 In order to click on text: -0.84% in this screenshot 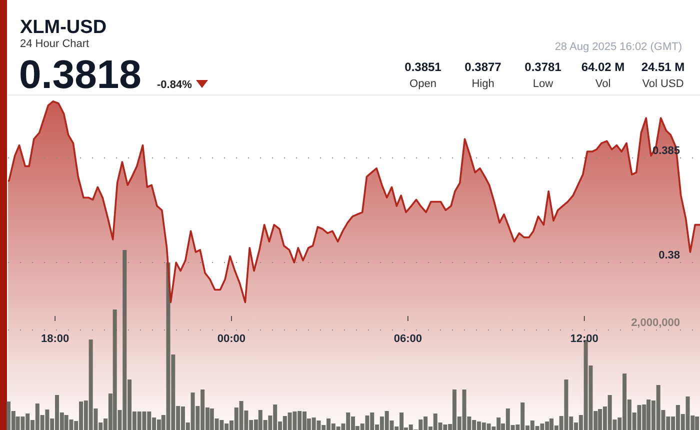, I will do `click(174, 85)`.